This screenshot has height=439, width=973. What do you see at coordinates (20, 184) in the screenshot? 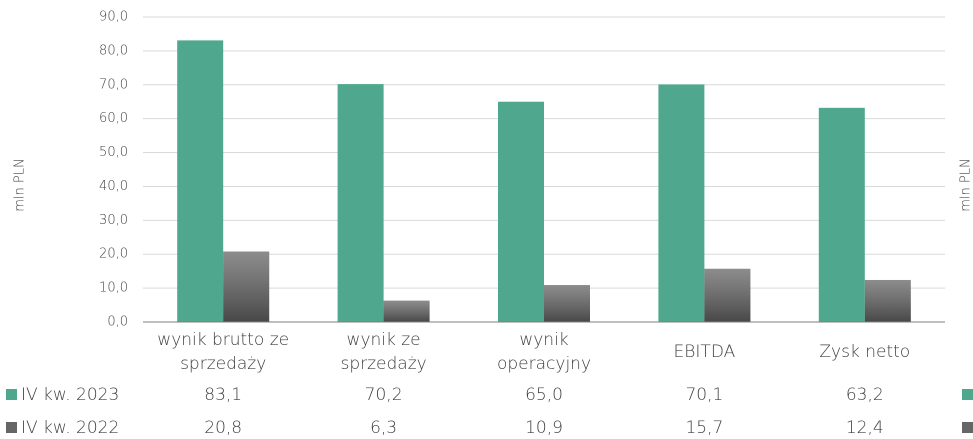
I see `y-axis-label: mln PLN` at bounding box center [20, 184].